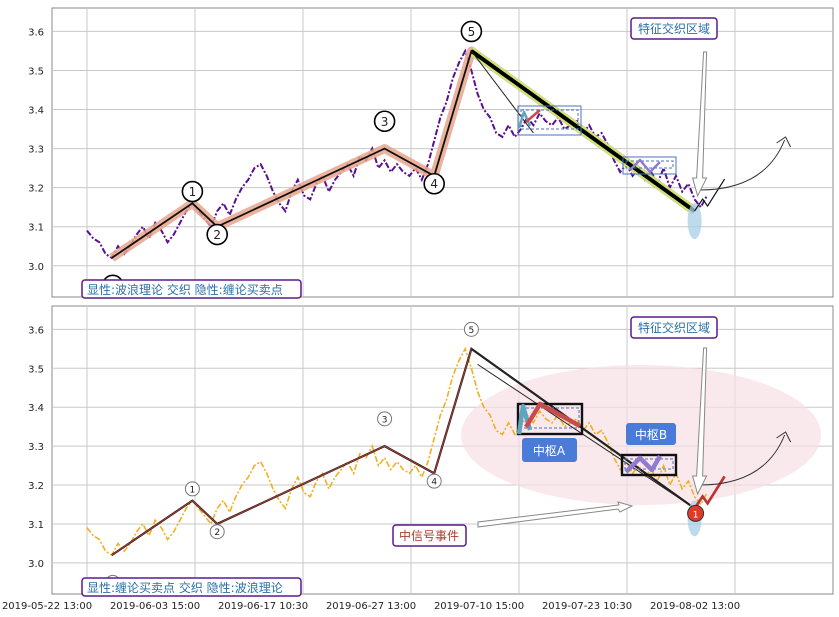 This screenshot has width=839, height=617. I want to click on buy-point-marker, so click(696, 513).